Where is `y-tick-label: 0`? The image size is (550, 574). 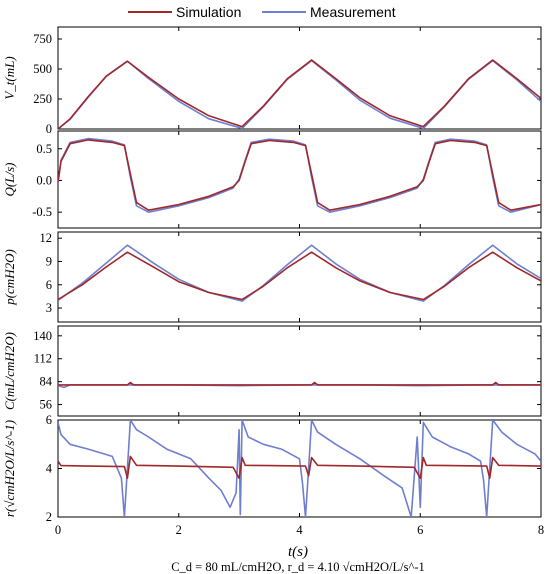 y-tick-label: 0 is located at coordinates (49, 129).